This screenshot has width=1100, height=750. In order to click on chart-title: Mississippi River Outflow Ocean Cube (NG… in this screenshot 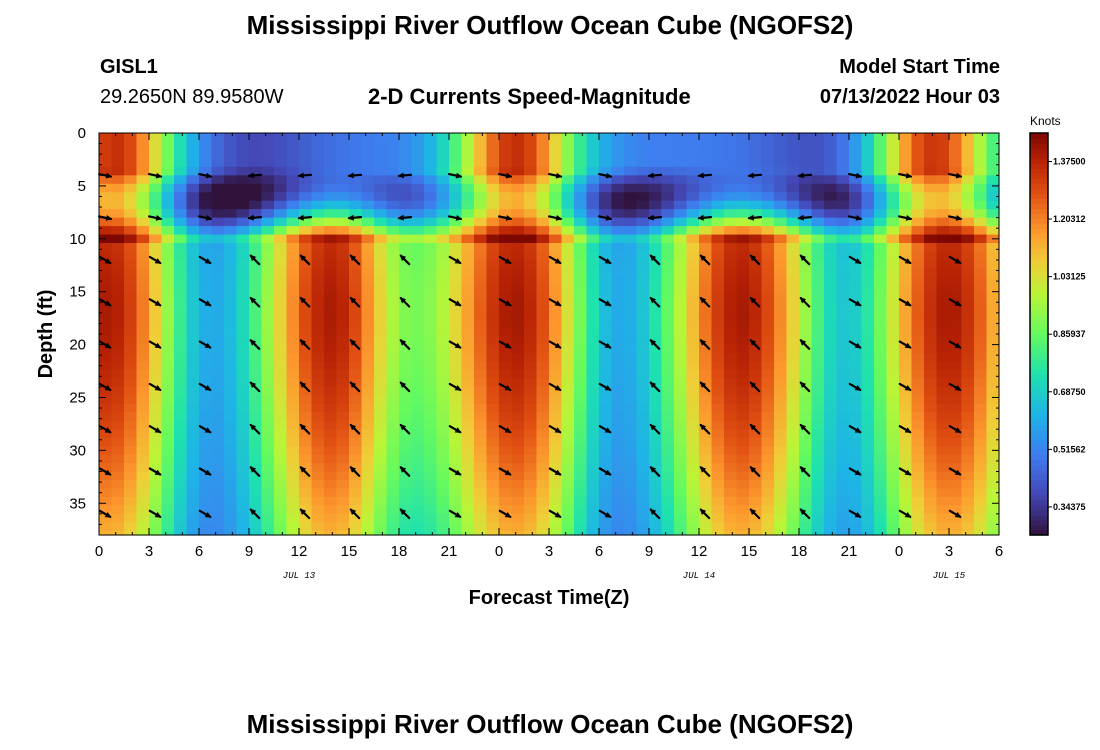, I will do `click(550, 25)`.